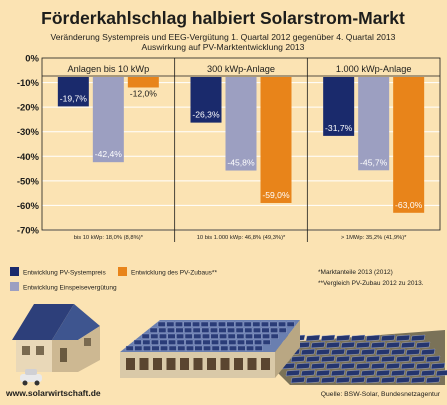  What do you see at coordinates (14, 286) in the screenshot?
I see `legend-swatch-einspeiseverguetung` at bounding box center [14, 286].